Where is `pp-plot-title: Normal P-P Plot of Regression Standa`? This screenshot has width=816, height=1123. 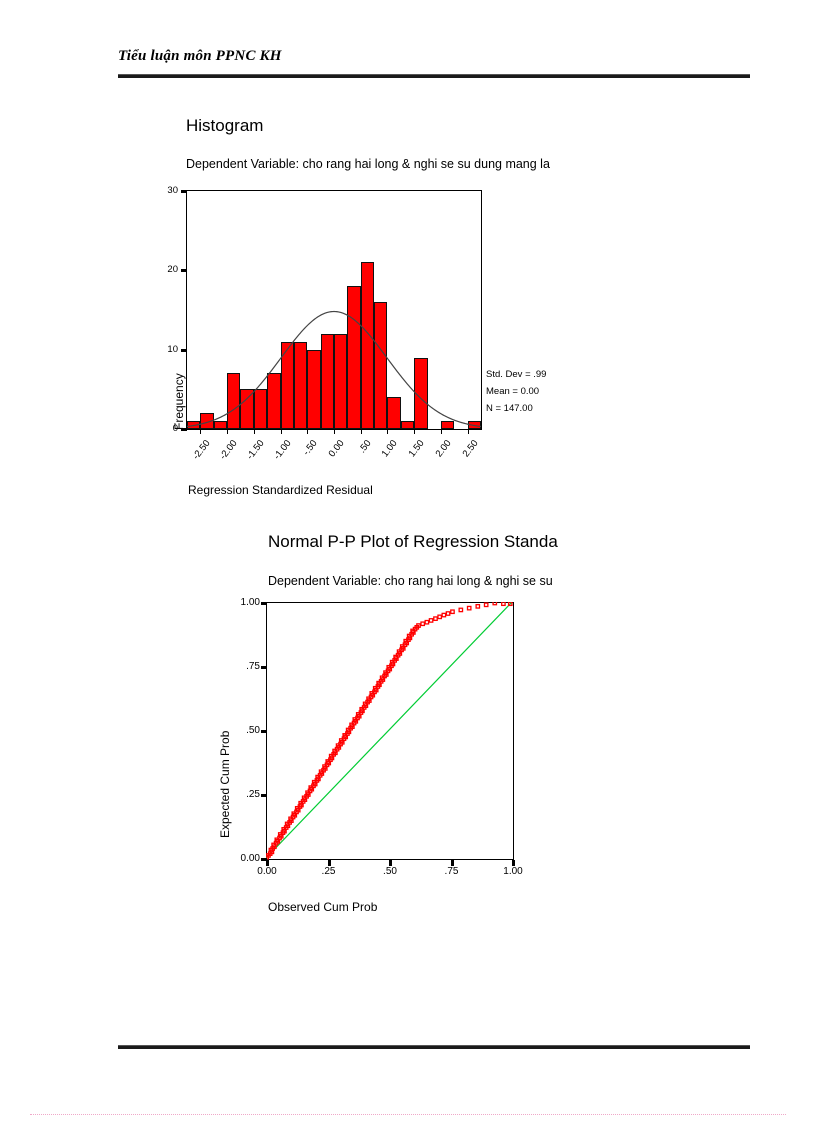 pp-plot-title: Normal P-P Plot of Regression Standa is located at coordinates (413, 541).